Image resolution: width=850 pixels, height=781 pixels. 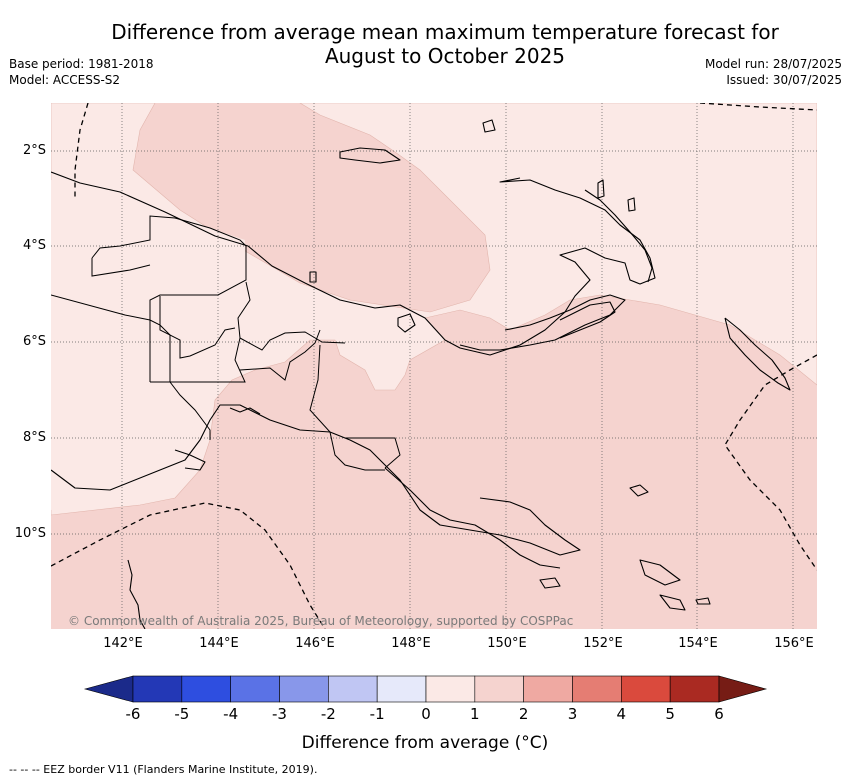 I want to click on lat-label-10s: 10°S, so click(x=30, y=533).